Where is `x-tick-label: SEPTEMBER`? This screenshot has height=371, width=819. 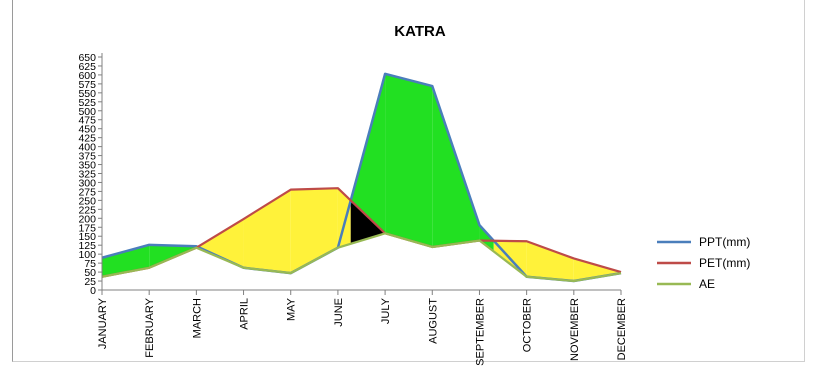 x-tick-label: SEPTEMBER is located at coordinates (481, 332).